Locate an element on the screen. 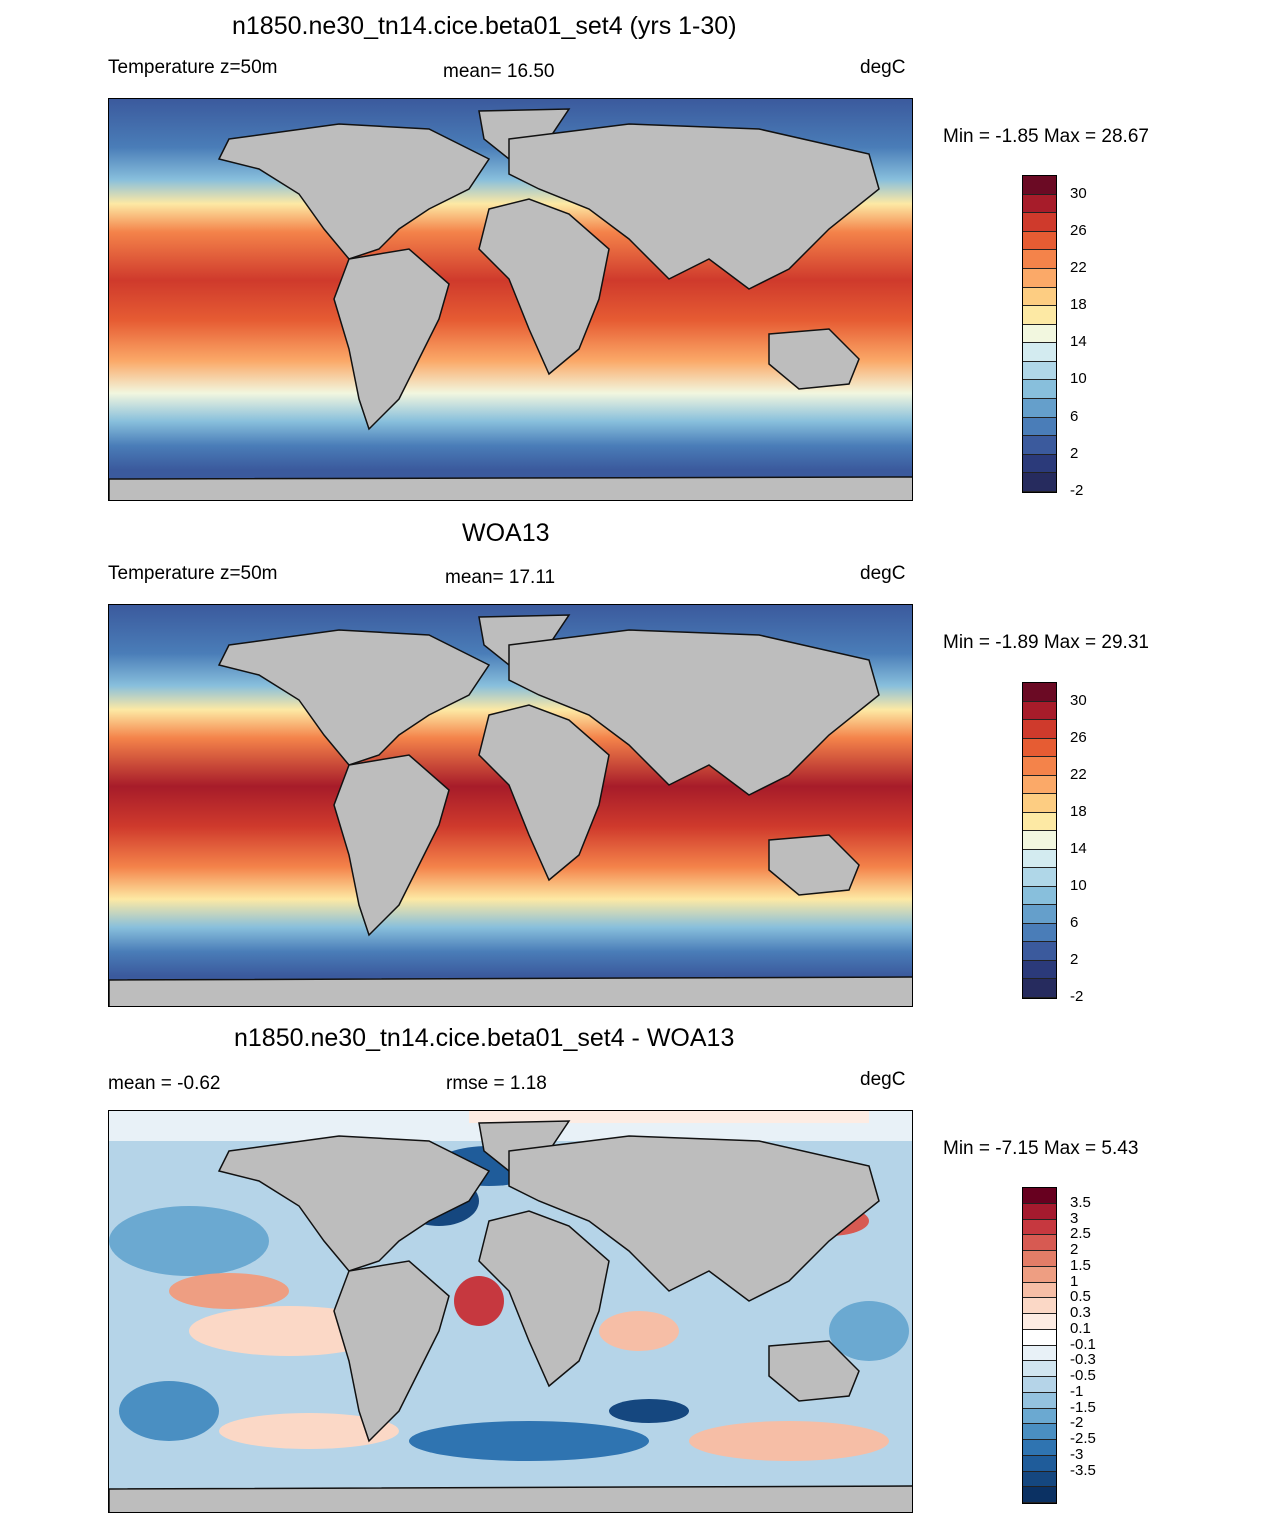  colorbar-label: 0.1 is located at coordinates (1080, 1328).